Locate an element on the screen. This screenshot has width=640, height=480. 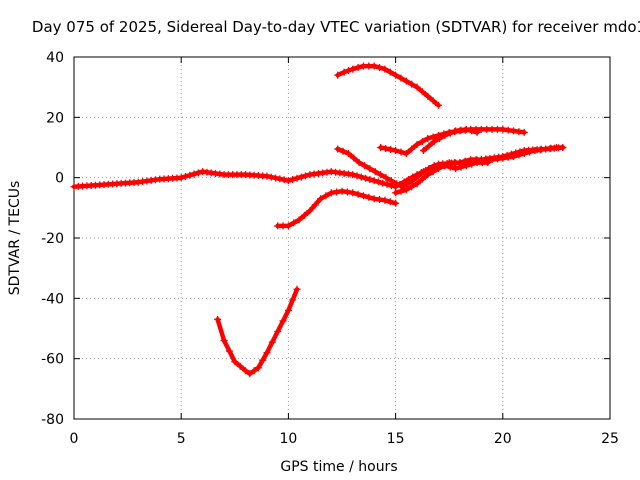
y-axis-label: SDTVAR / TECUs is located at coordinates (15, 238).